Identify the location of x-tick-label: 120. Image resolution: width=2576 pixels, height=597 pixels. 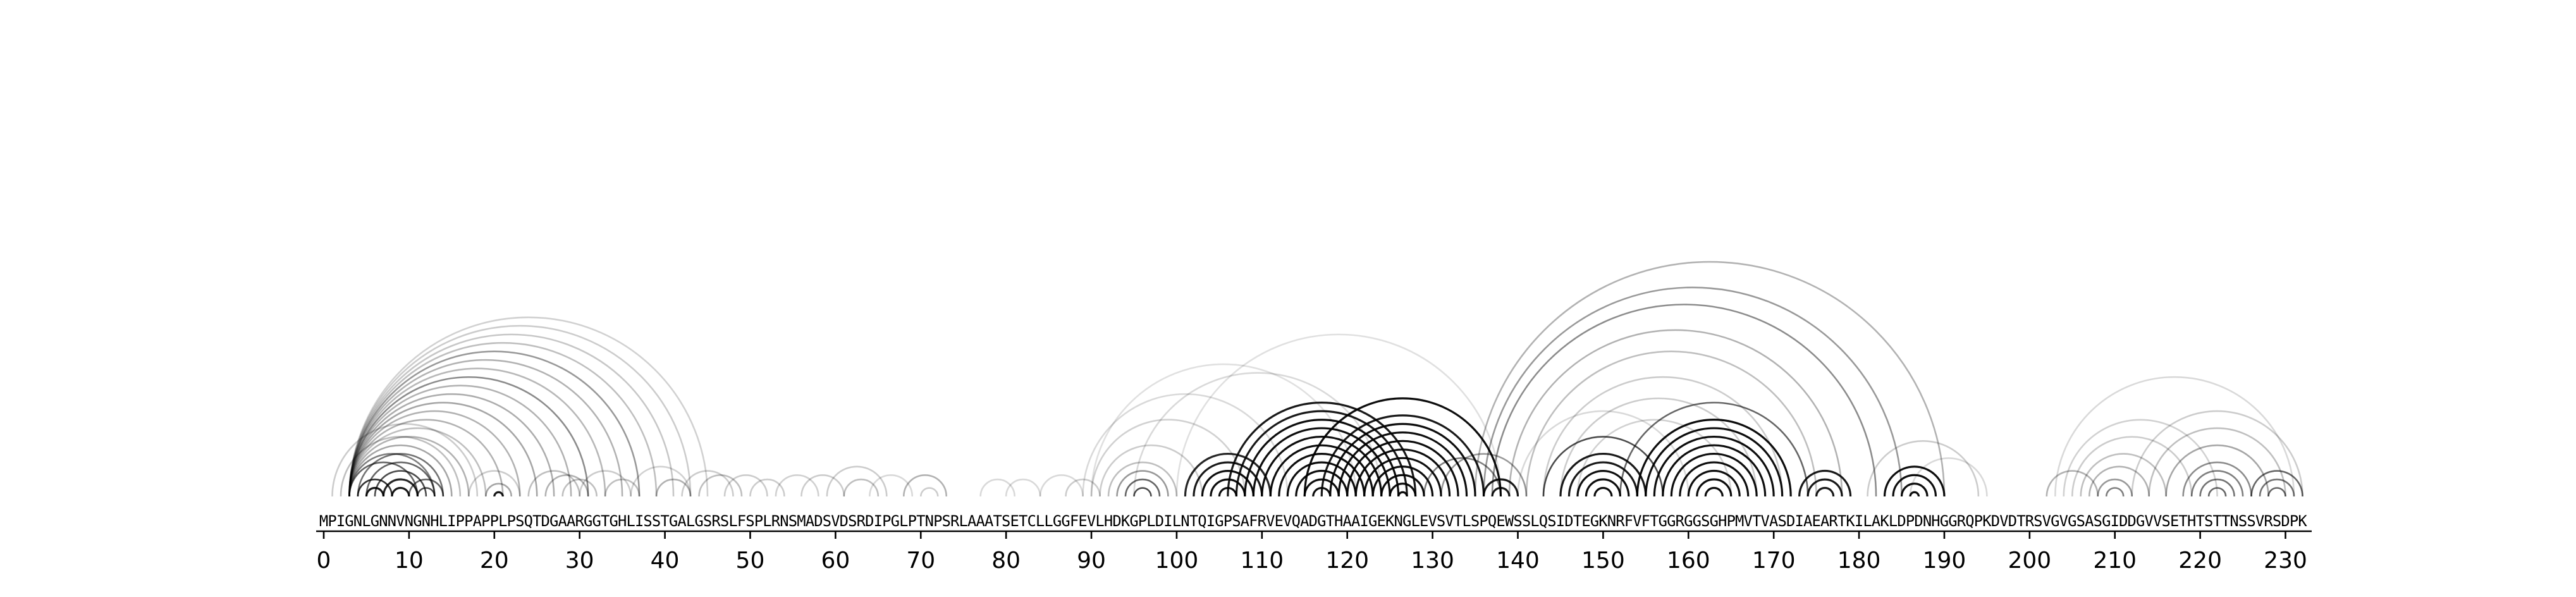
(1347, 561).